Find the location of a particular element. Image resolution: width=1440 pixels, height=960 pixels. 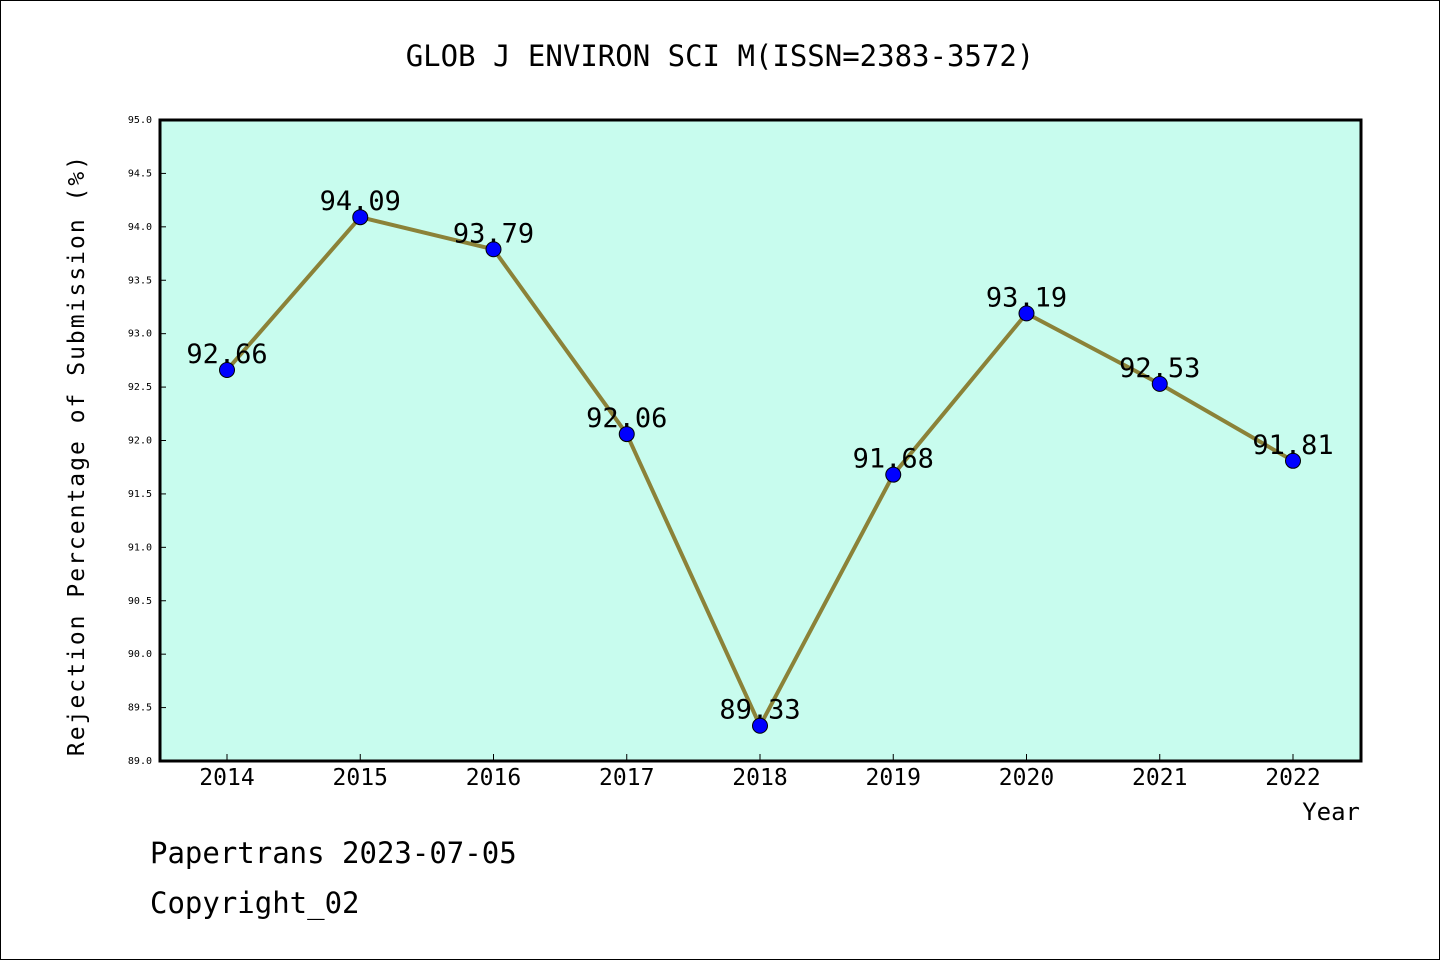

y-tick-label: 94.0 is located at coordinates (140, 227).